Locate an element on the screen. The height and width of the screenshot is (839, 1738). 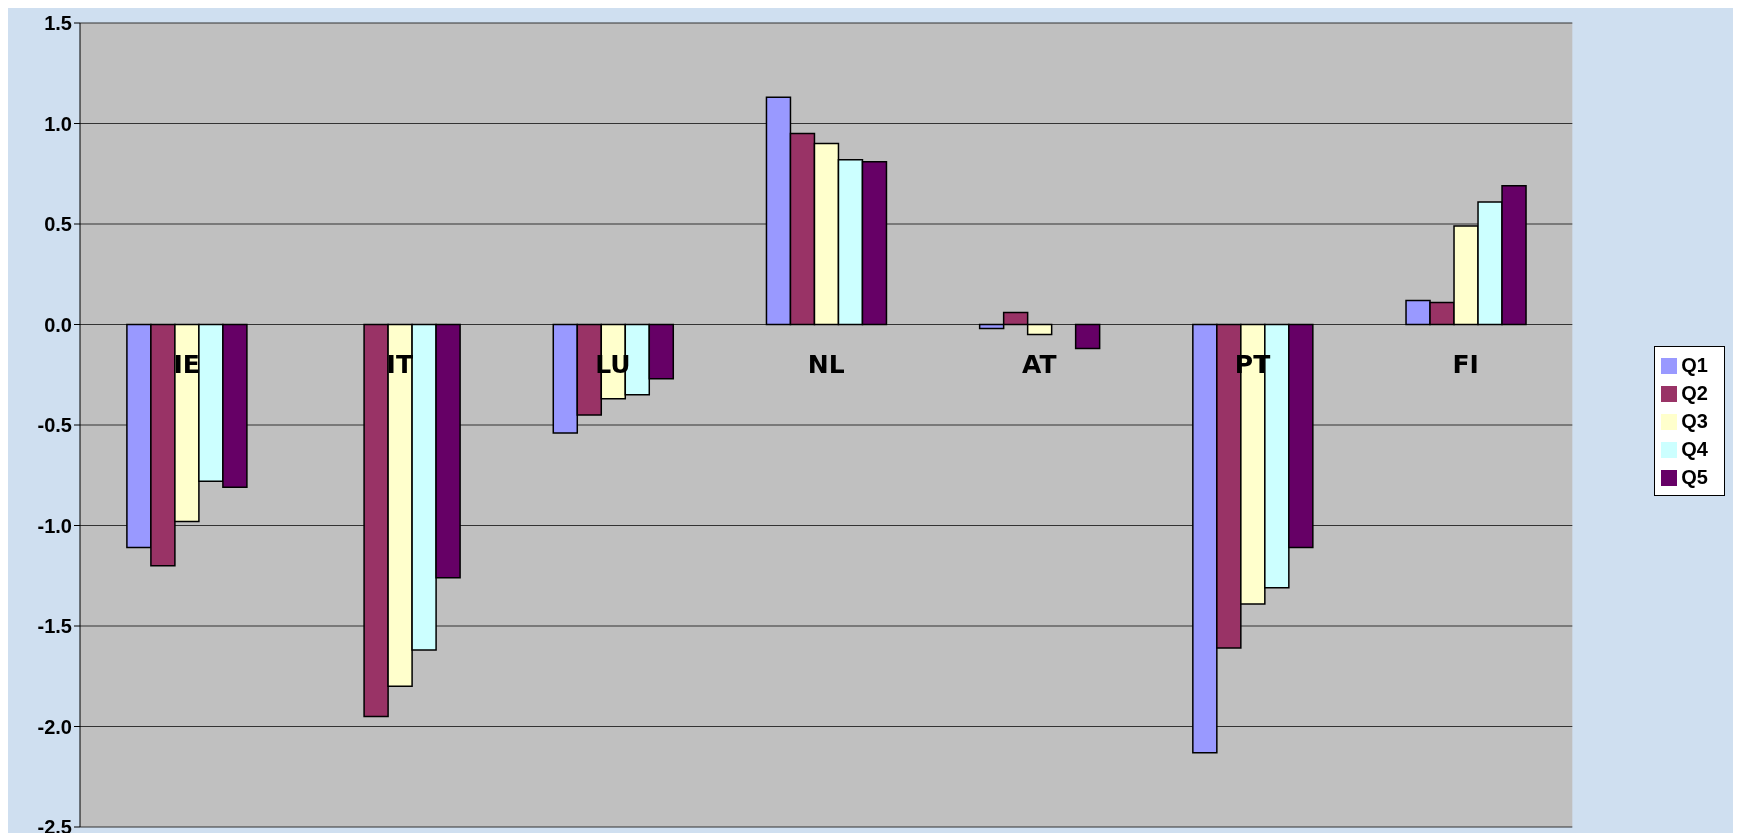
bar is located at coordinates (1087, 336).